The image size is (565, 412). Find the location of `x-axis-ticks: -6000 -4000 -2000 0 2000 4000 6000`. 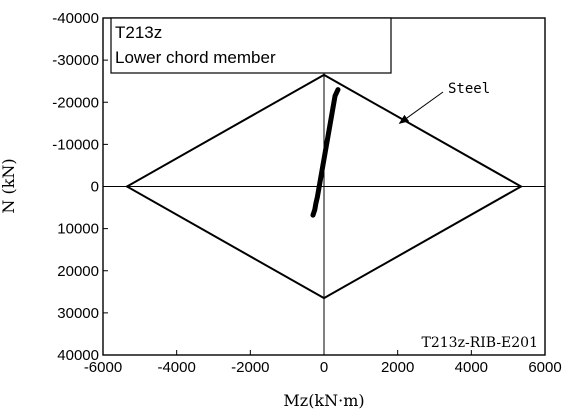

x-axis-ticks: -6000 -4000 -2000 0 2000 4000 6000 is located at coordinates (323, 363).